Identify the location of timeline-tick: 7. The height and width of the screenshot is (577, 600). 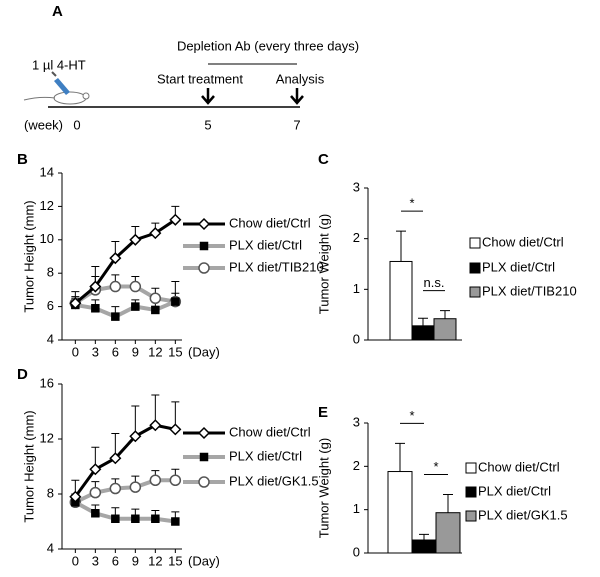
(296, 124).